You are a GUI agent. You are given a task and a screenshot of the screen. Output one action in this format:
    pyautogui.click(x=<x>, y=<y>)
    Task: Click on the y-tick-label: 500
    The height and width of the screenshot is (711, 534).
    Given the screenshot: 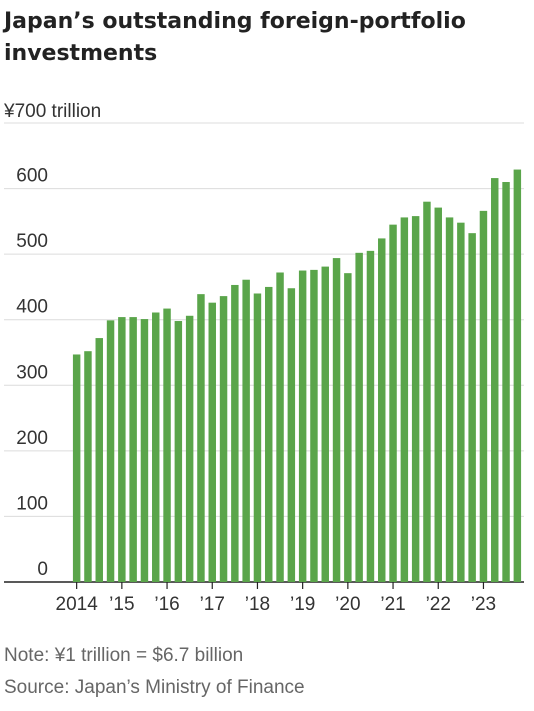 What is the action you would take?
    pyautogui.click(x=32, y=241)
    